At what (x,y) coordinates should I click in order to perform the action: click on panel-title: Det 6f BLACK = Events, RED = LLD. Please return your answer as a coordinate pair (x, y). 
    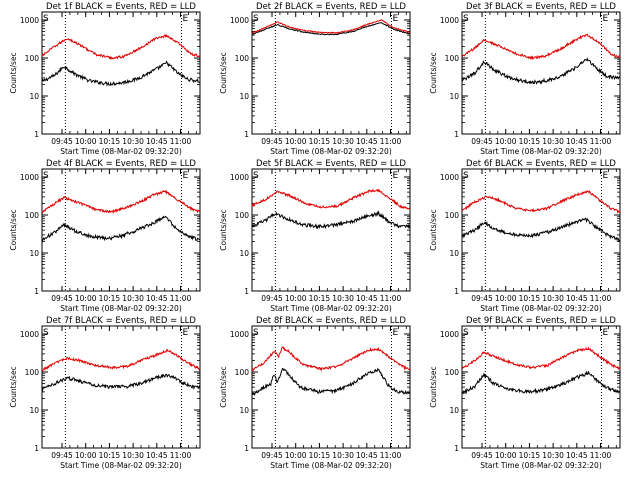
    Looking at the image, I should click on (541, 164).